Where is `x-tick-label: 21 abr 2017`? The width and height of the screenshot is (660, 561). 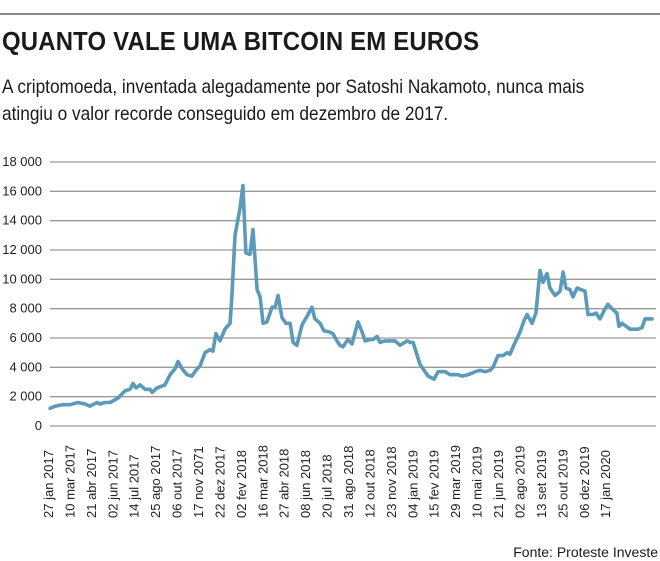
x-tick-label: 21 abr 2017 is located at coordinates (91, 483).